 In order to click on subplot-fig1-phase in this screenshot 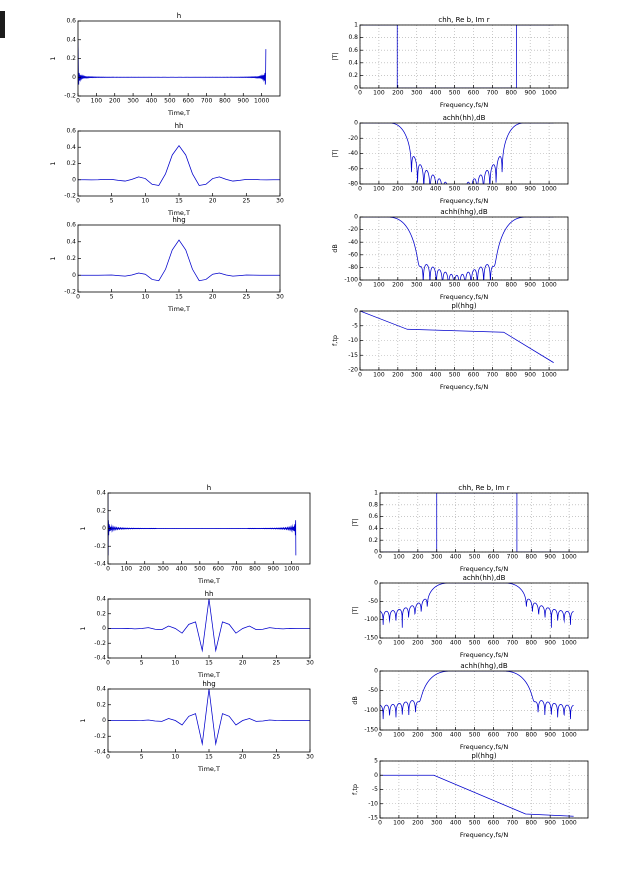, I will do `click(453, 346)`.